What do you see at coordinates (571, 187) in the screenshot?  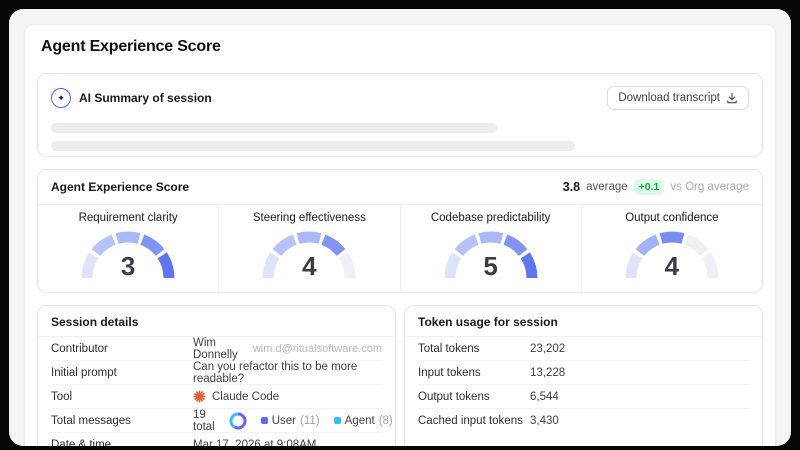 I see `average-score-value: 3.8` at bounding box center [571, 187].